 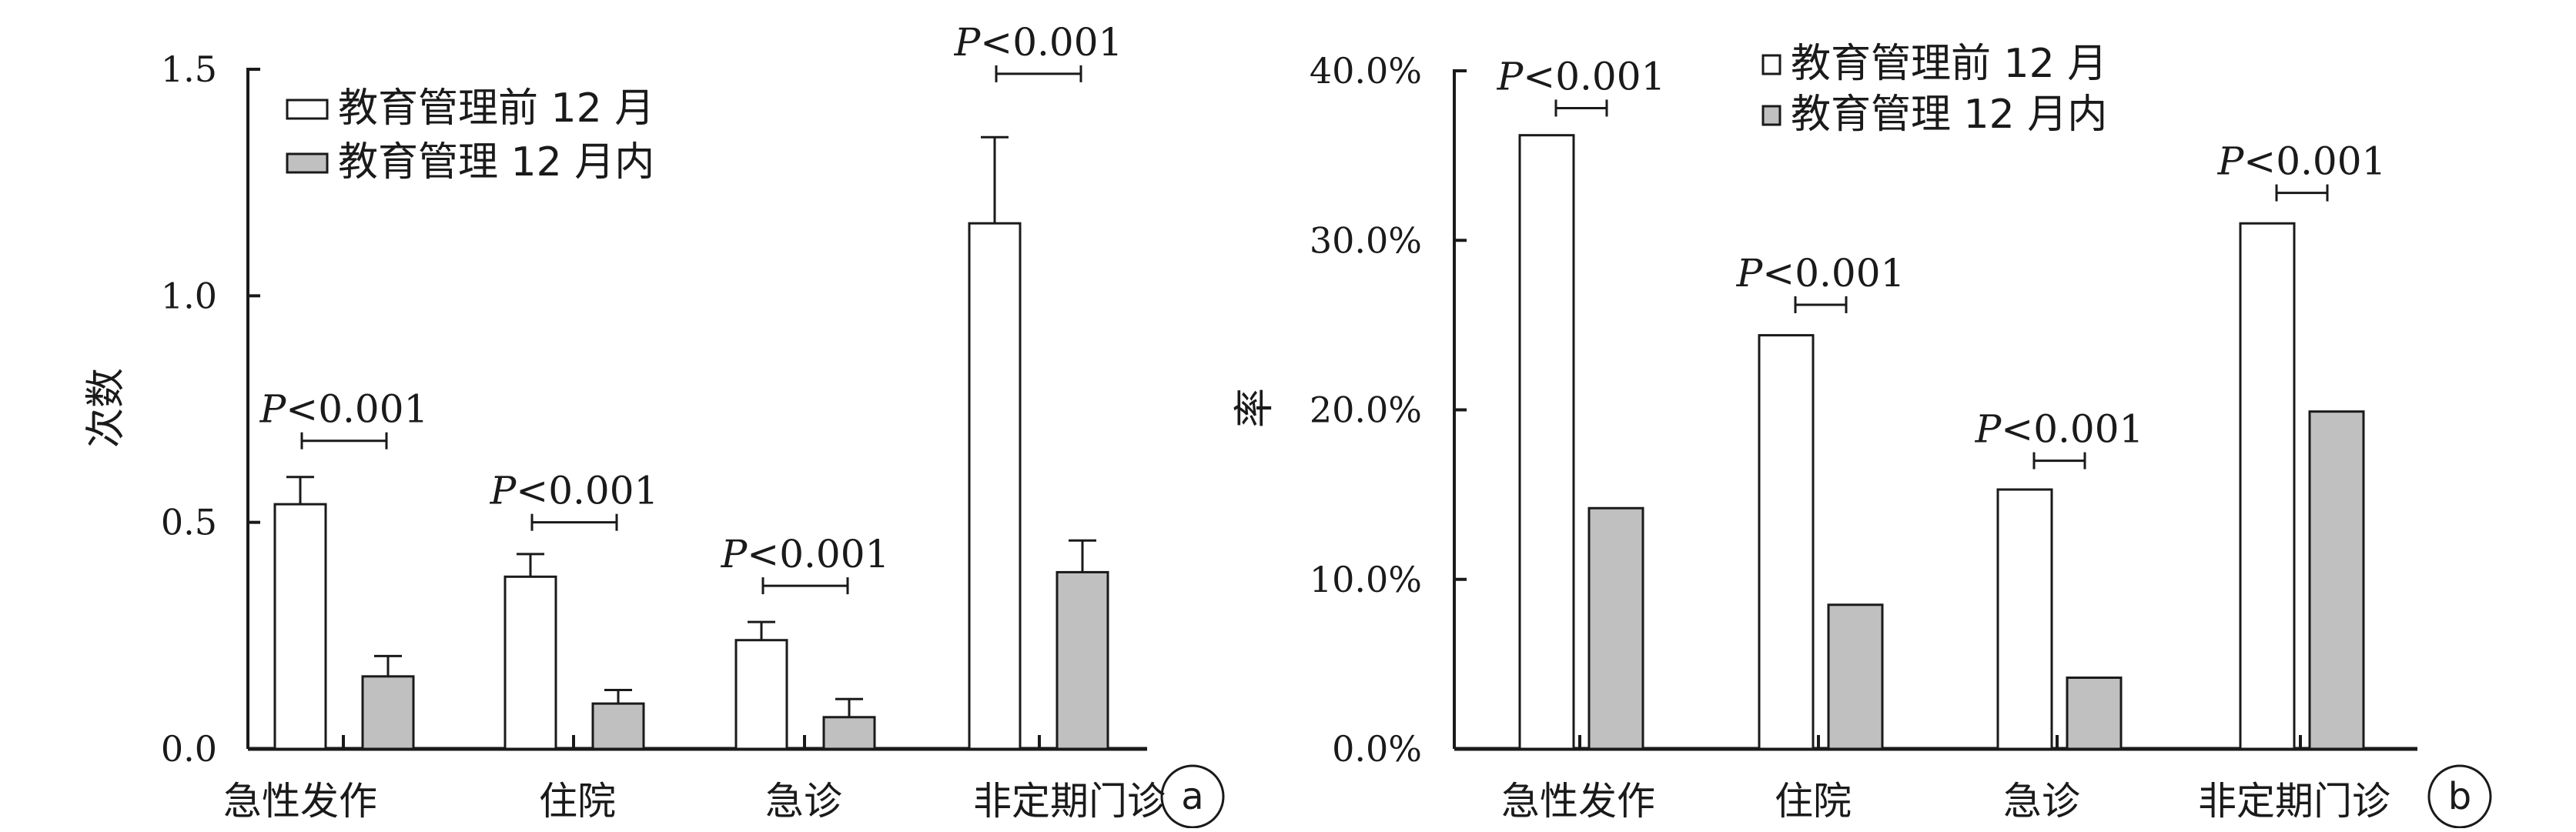 I want to click on y-tick-label: 30.0%, so click(x=1366, y=240).